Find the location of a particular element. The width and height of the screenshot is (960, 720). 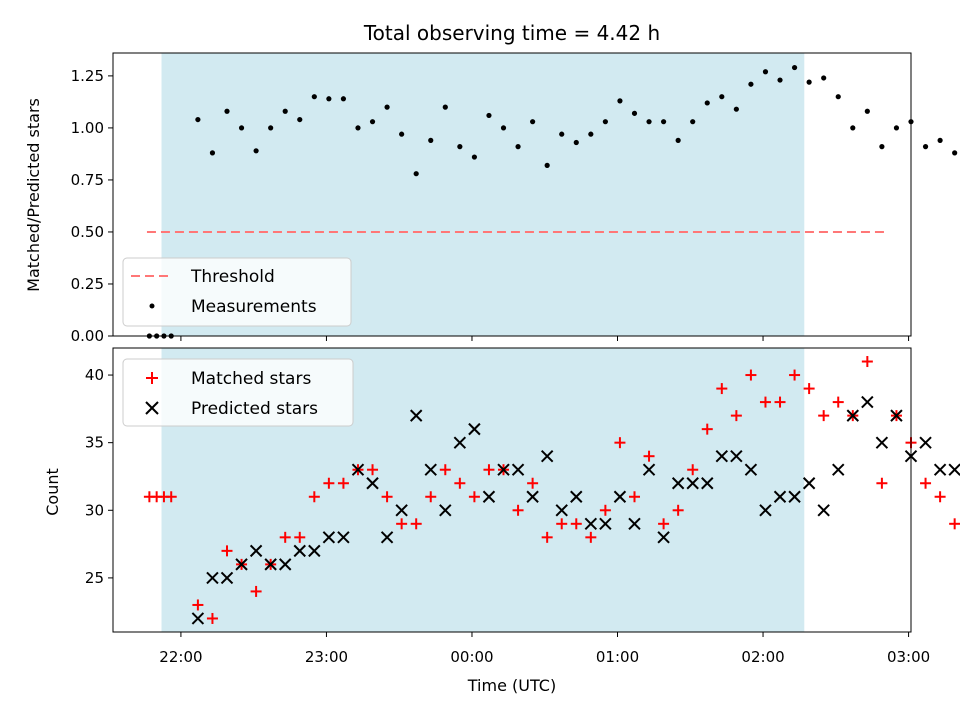

bottom-y-tick-label: 25 is located at coordinates (94, 578).